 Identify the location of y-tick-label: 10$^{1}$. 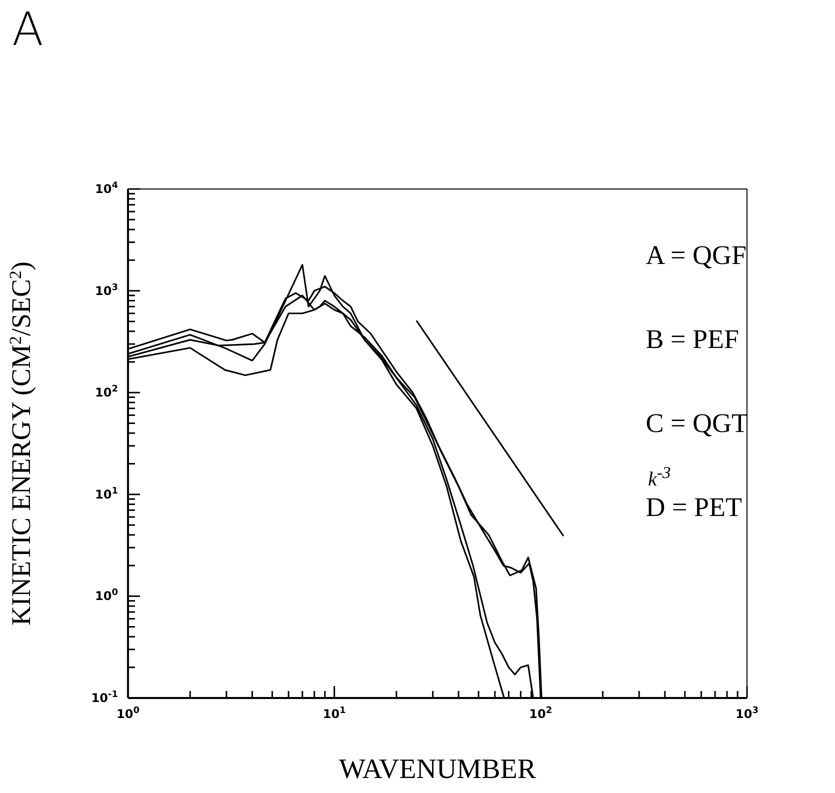
(106, 494).